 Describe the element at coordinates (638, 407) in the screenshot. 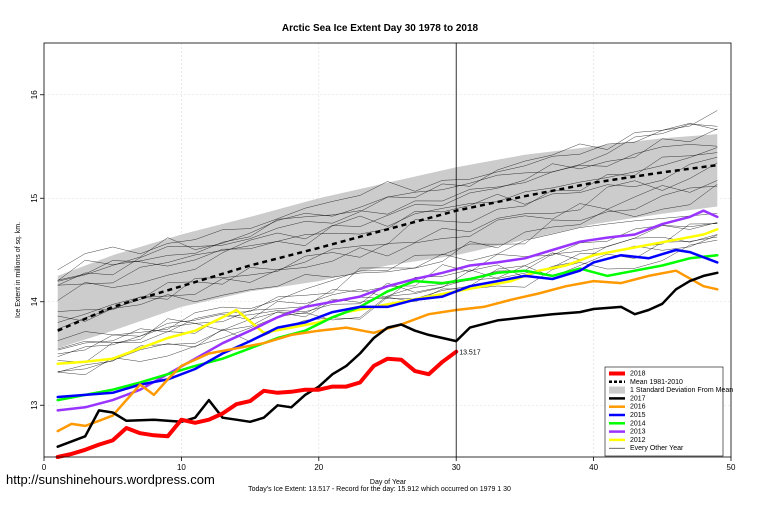

I see `legend-entry: 2016` at that location.